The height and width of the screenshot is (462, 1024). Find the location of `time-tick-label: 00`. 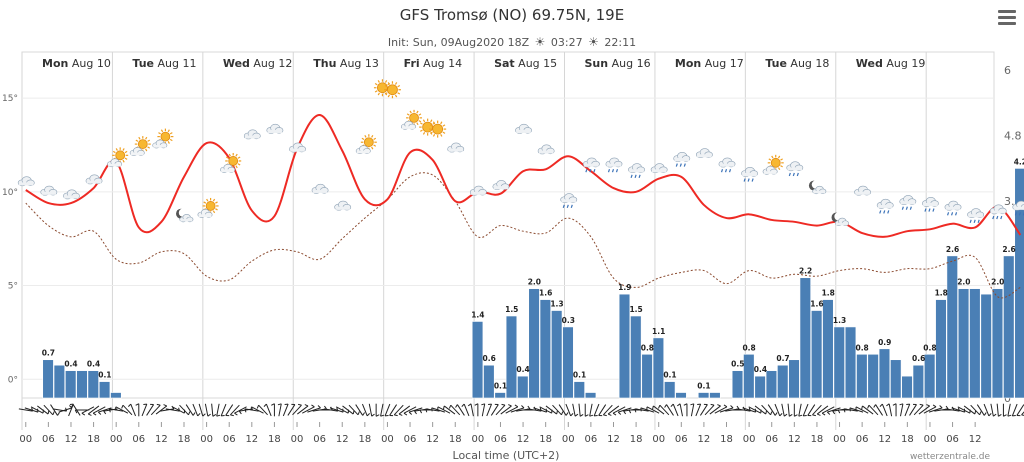

time-tick-label: 00 is located at coordinates (749, 439).